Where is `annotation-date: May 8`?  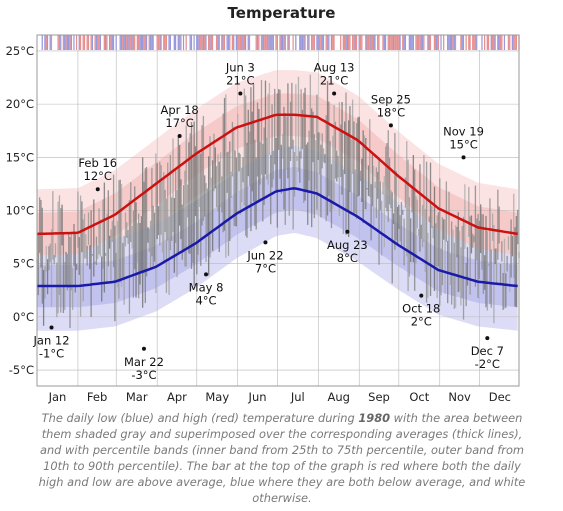
annotation-date: May 8 is located at coordinates (206, 287).